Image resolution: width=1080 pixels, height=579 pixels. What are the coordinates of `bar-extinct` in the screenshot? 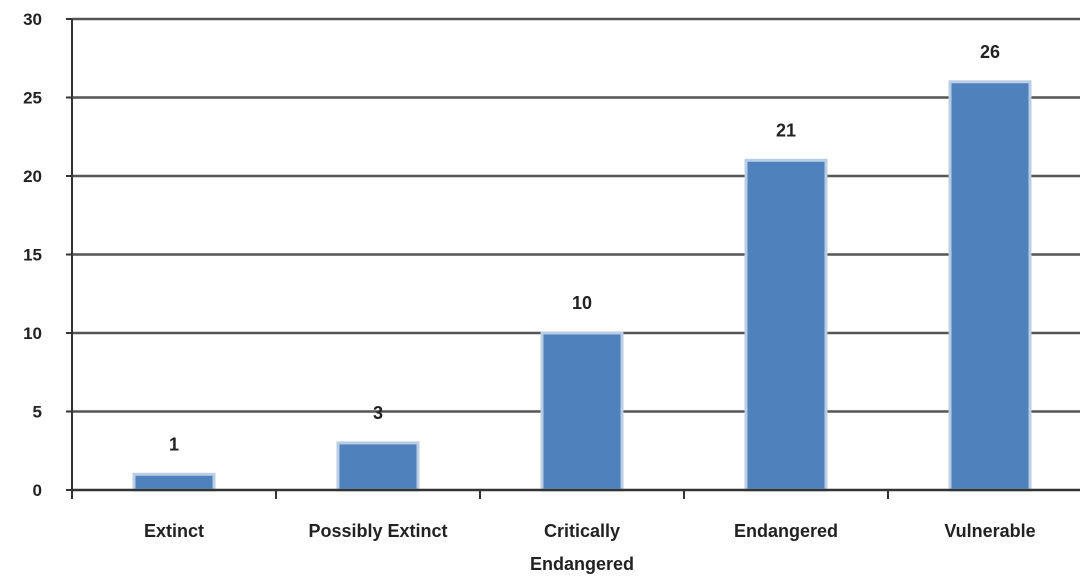 It's located at (174, 482).